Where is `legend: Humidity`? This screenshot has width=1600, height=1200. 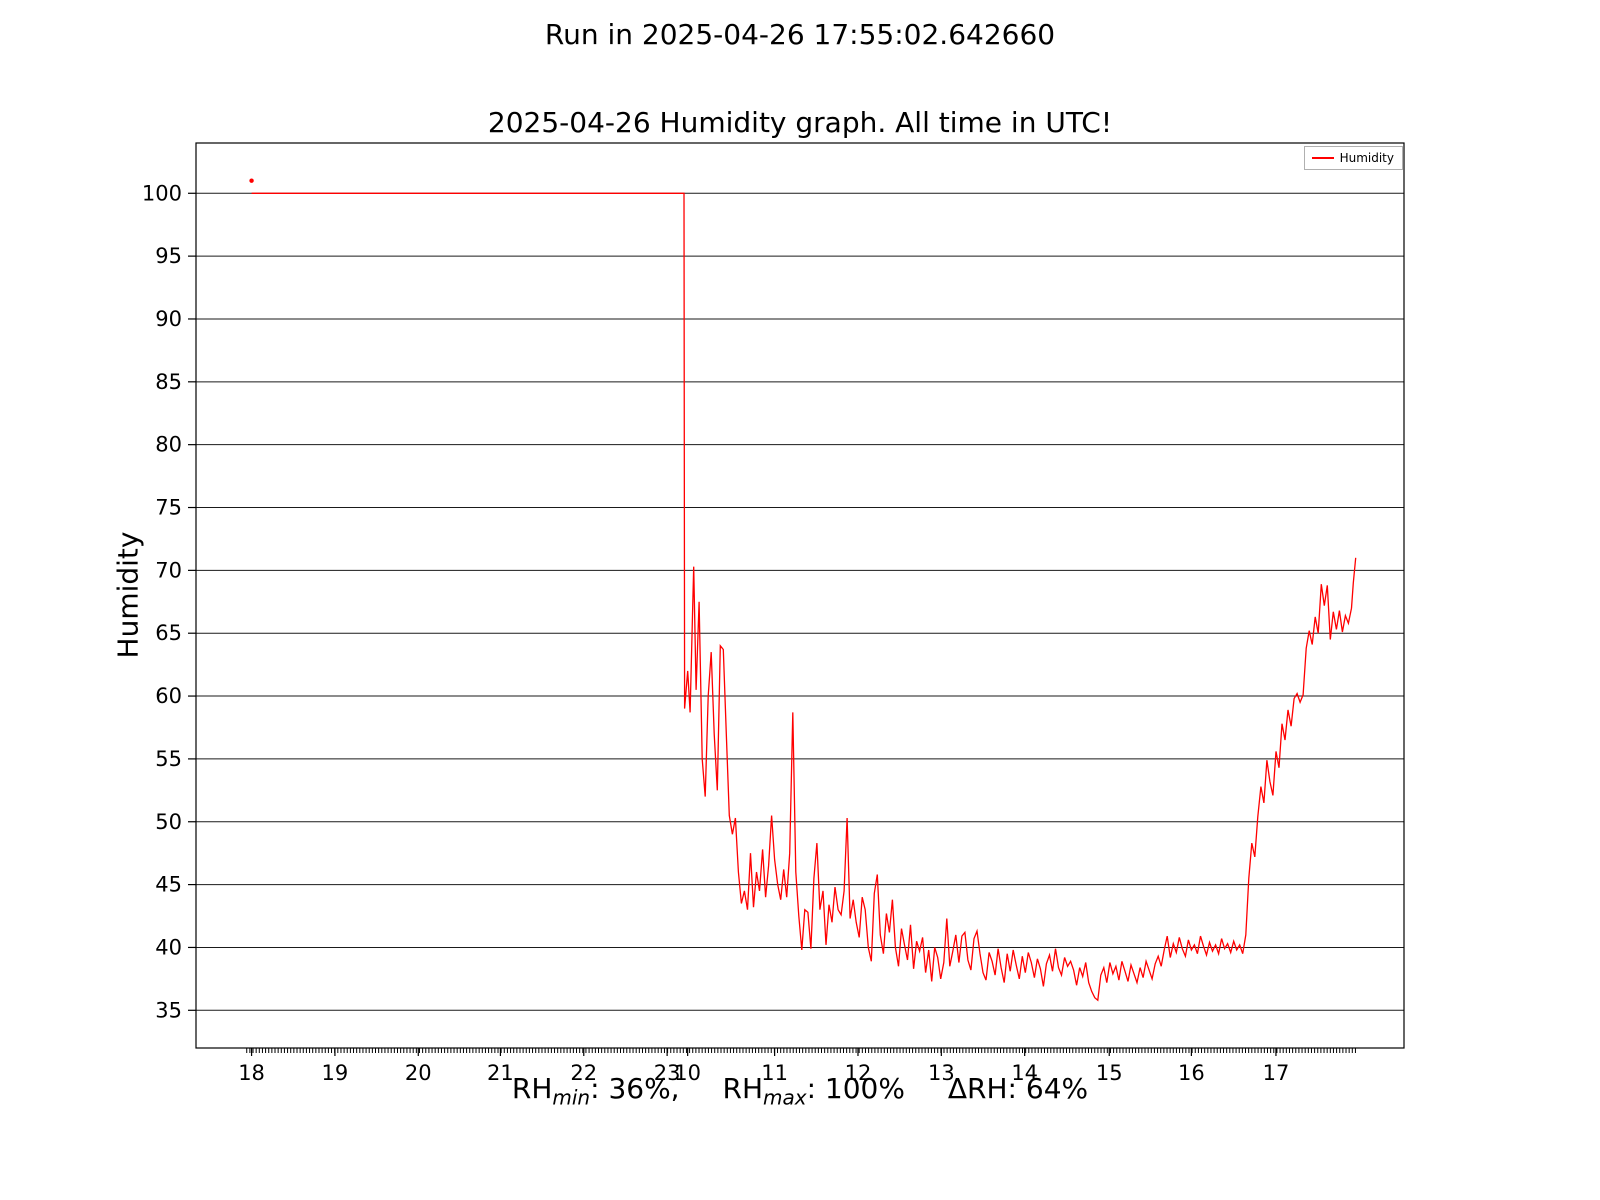
legend: Humidity is located at coordinates (1353, 158).